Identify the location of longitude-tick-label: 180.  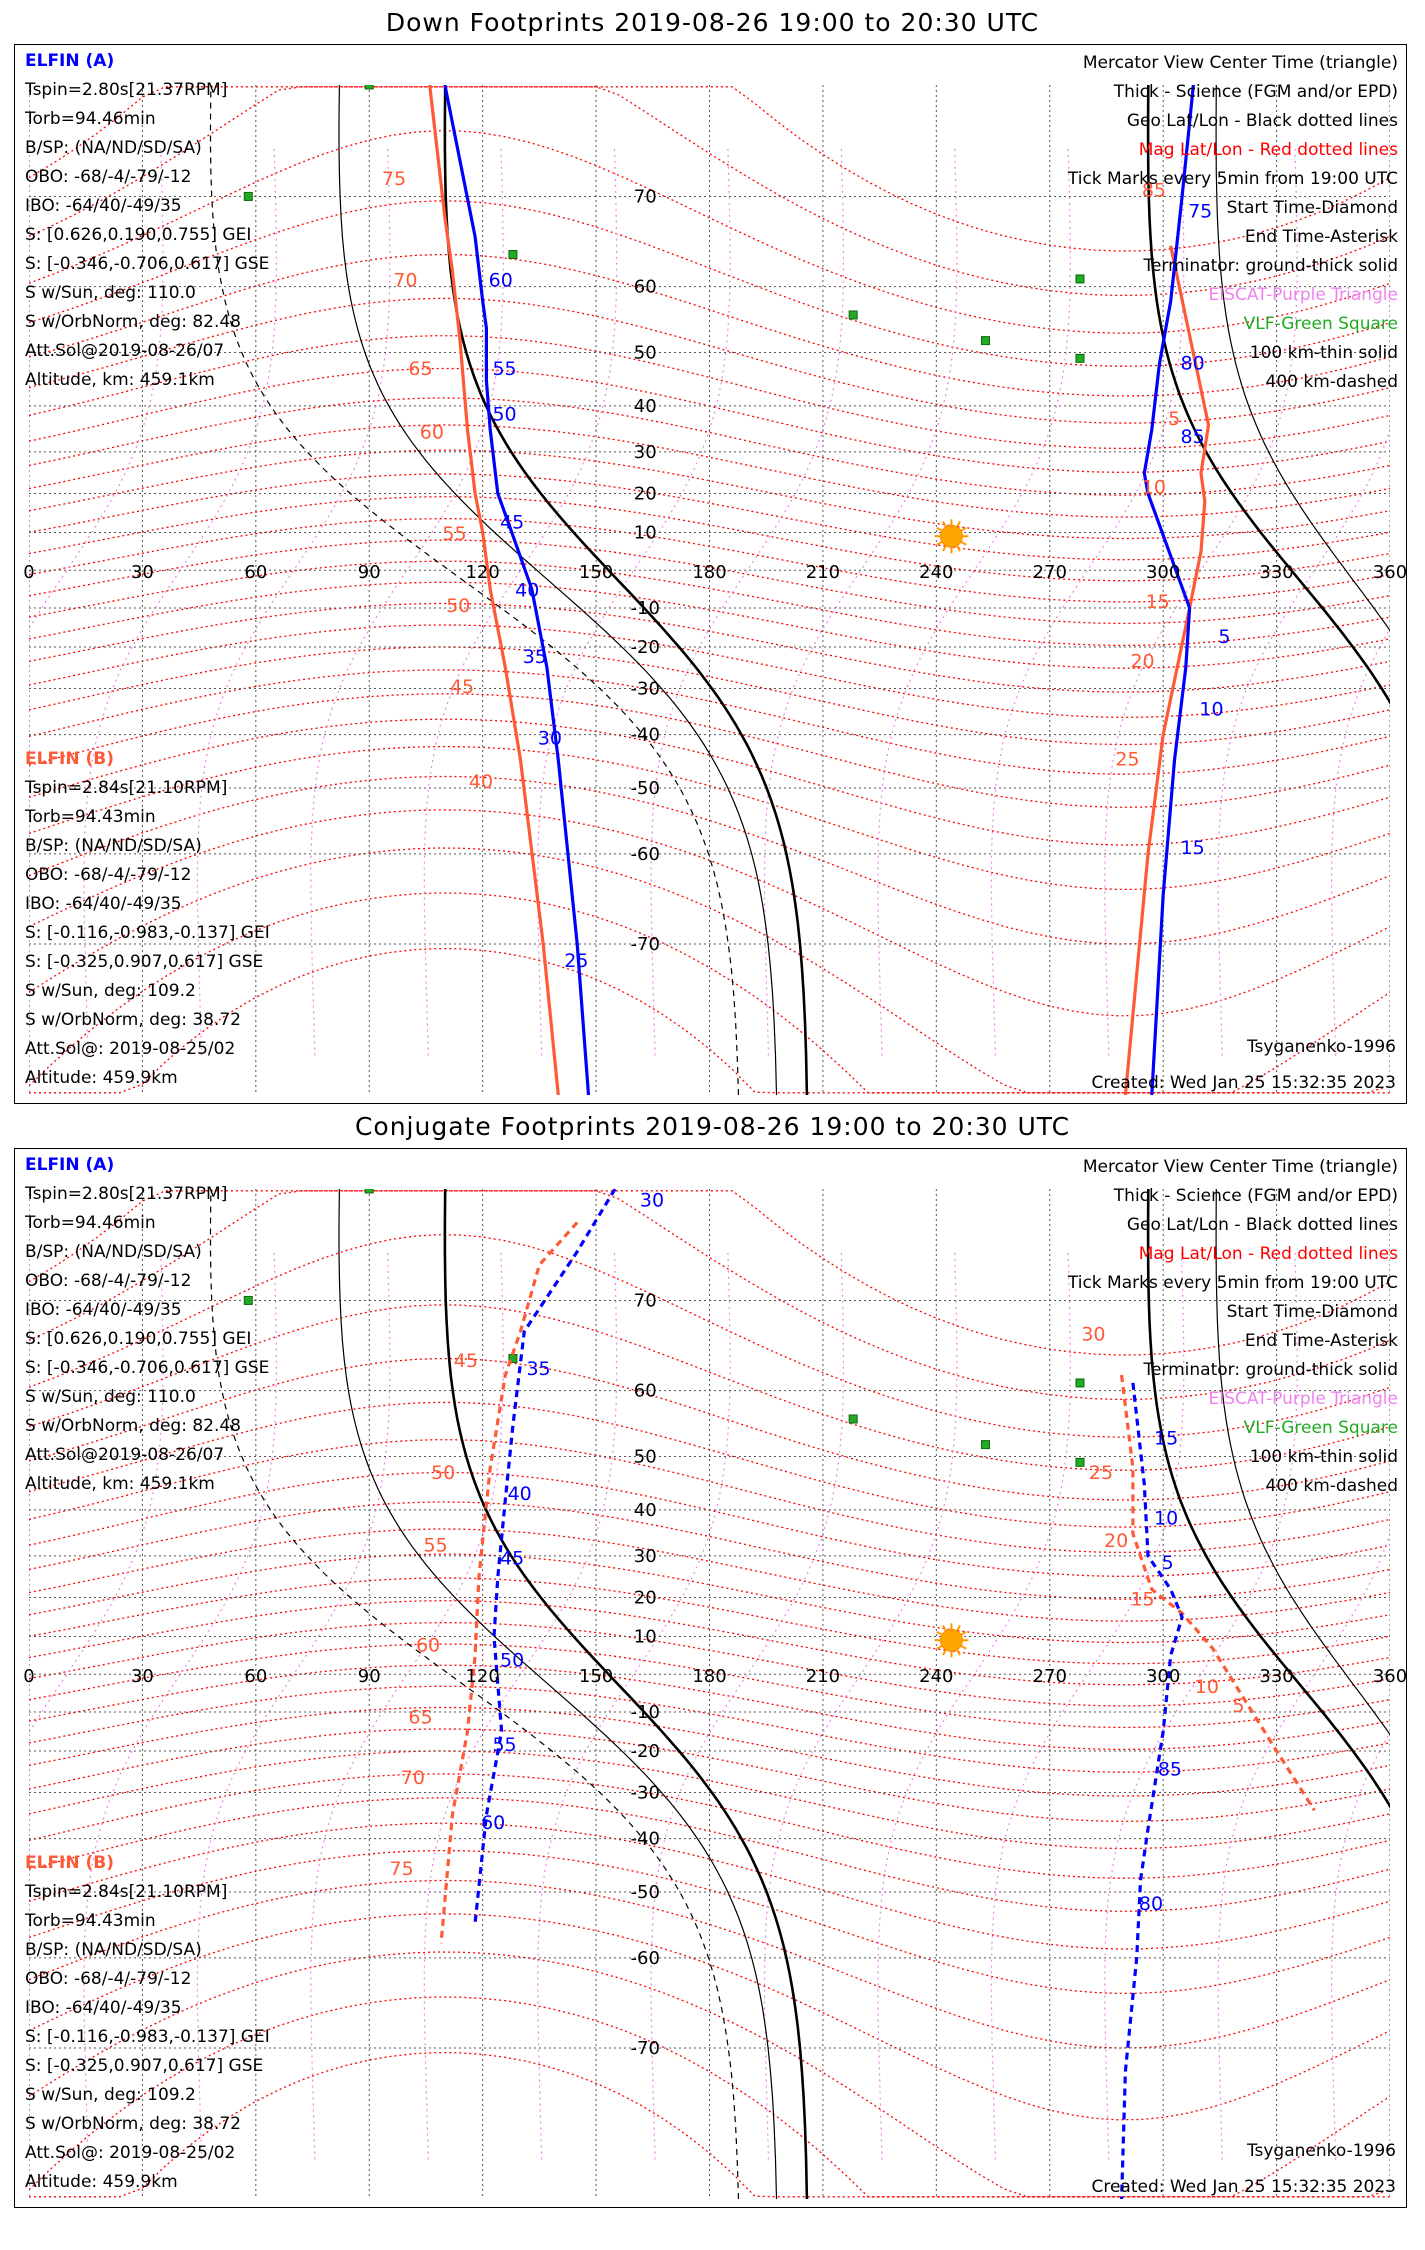
(709, 1676).